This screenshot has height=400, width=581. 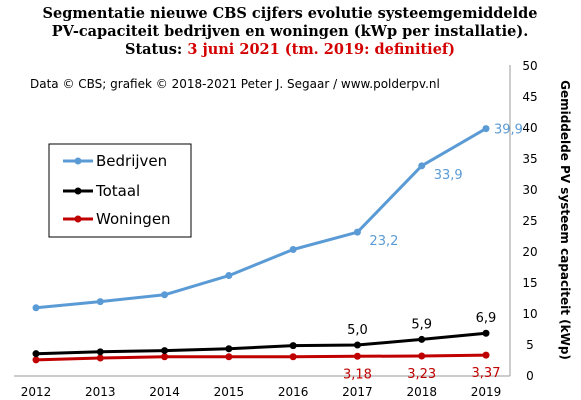 I want to click on data-label-woningen: 3,37, so click(x=486, y=373).